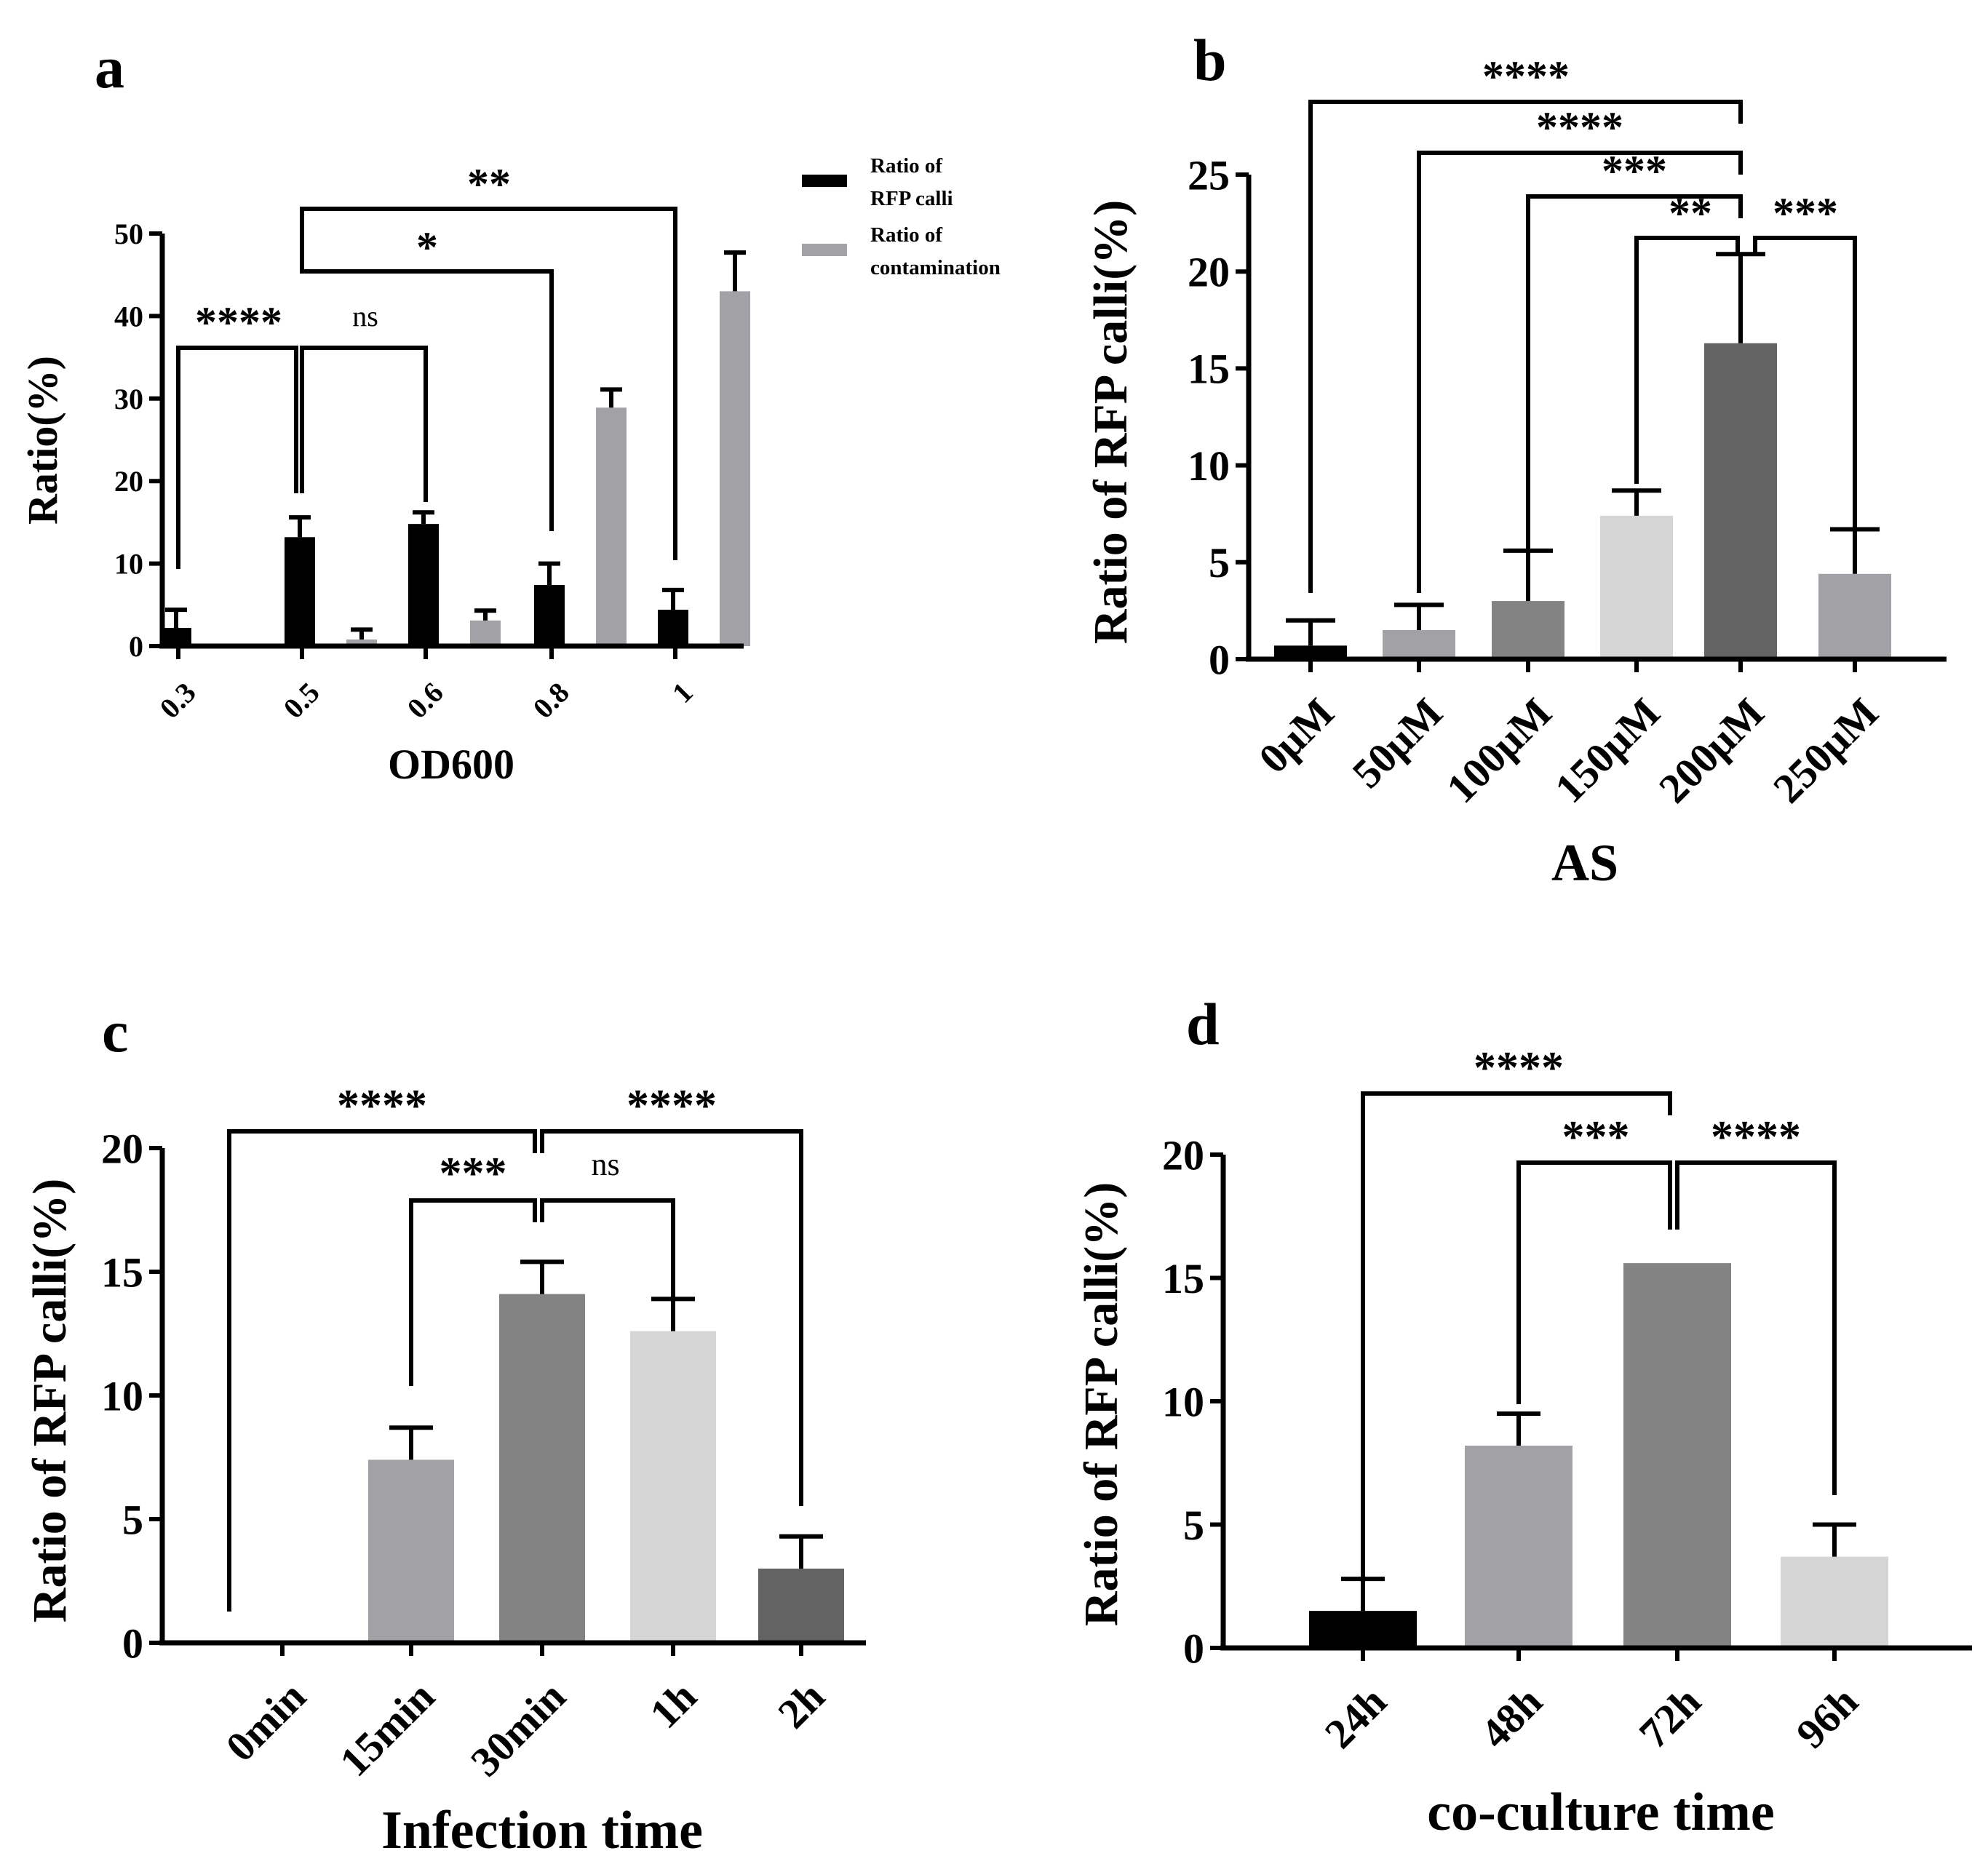  What do you see at coordinates (605, 1164) in the screenshot?
I see `sig-c-4: ns` at bounding box center [605, 1164].